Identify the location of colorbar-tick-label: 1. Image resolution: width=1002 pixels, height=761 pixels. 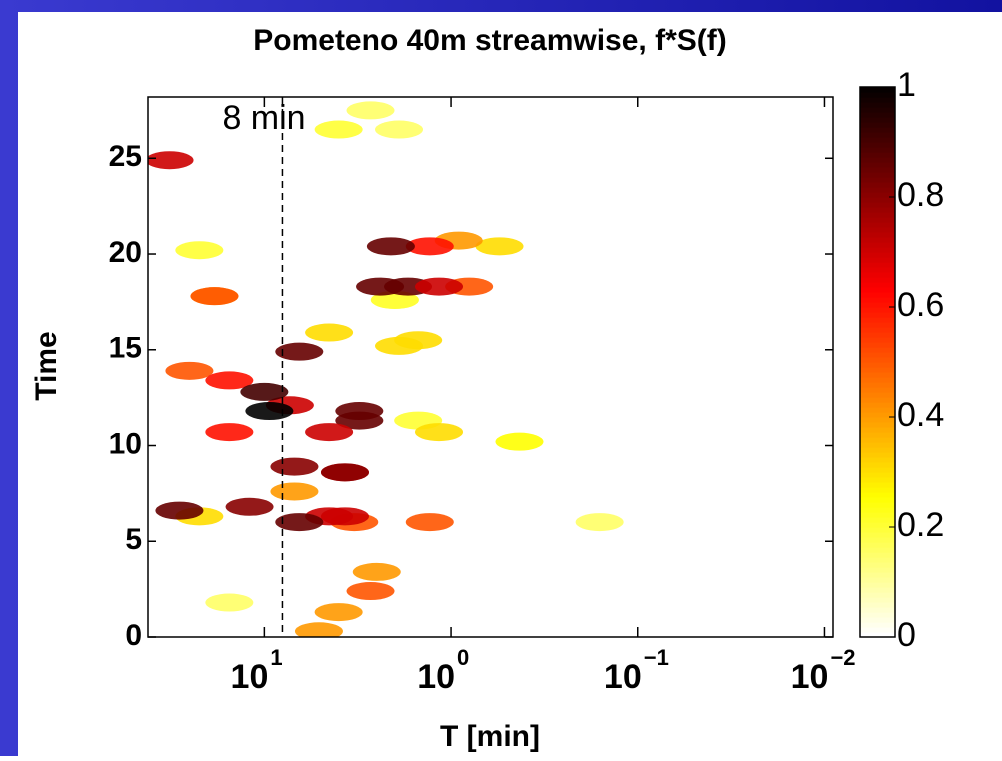
(906, 85).